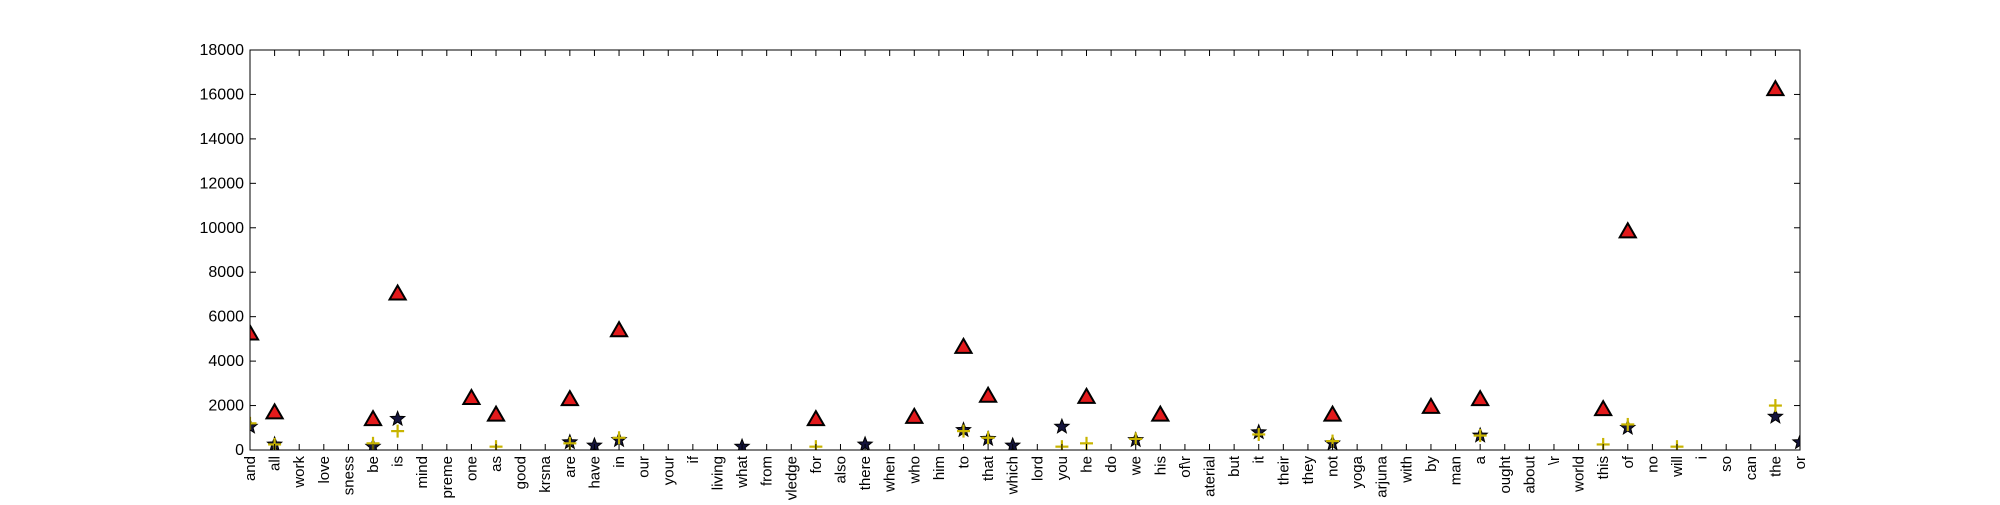 Image resolution: width=2000 pixels, height=505 pixels. What do you see at coordinates (644, 467) in the screenshot?
I see `x-tick-label: our` at bounding box center [644, 467].